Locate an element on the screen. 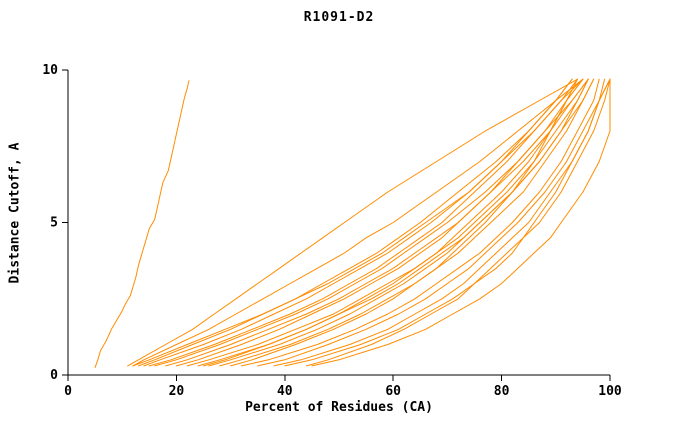  x-tick-label: 20 is located at coordinates (177, 391).